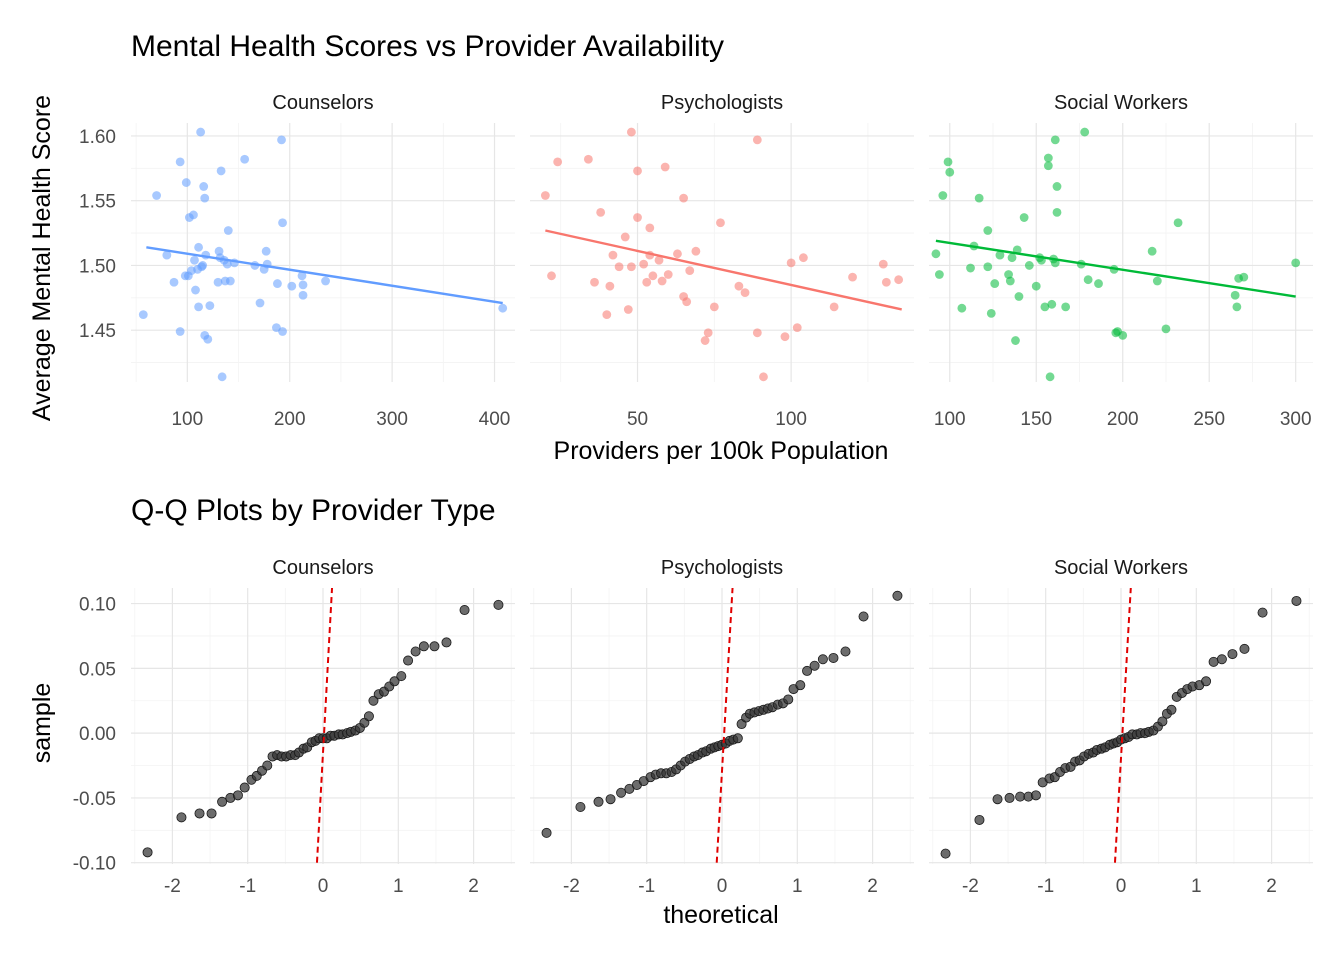 The width and height of the screenshot is (1344, 960). What do you see at coordinates (1115, 268) in the screenshot?
I see `top-social-workers-trend-line` at bounding box center [1115, 268].